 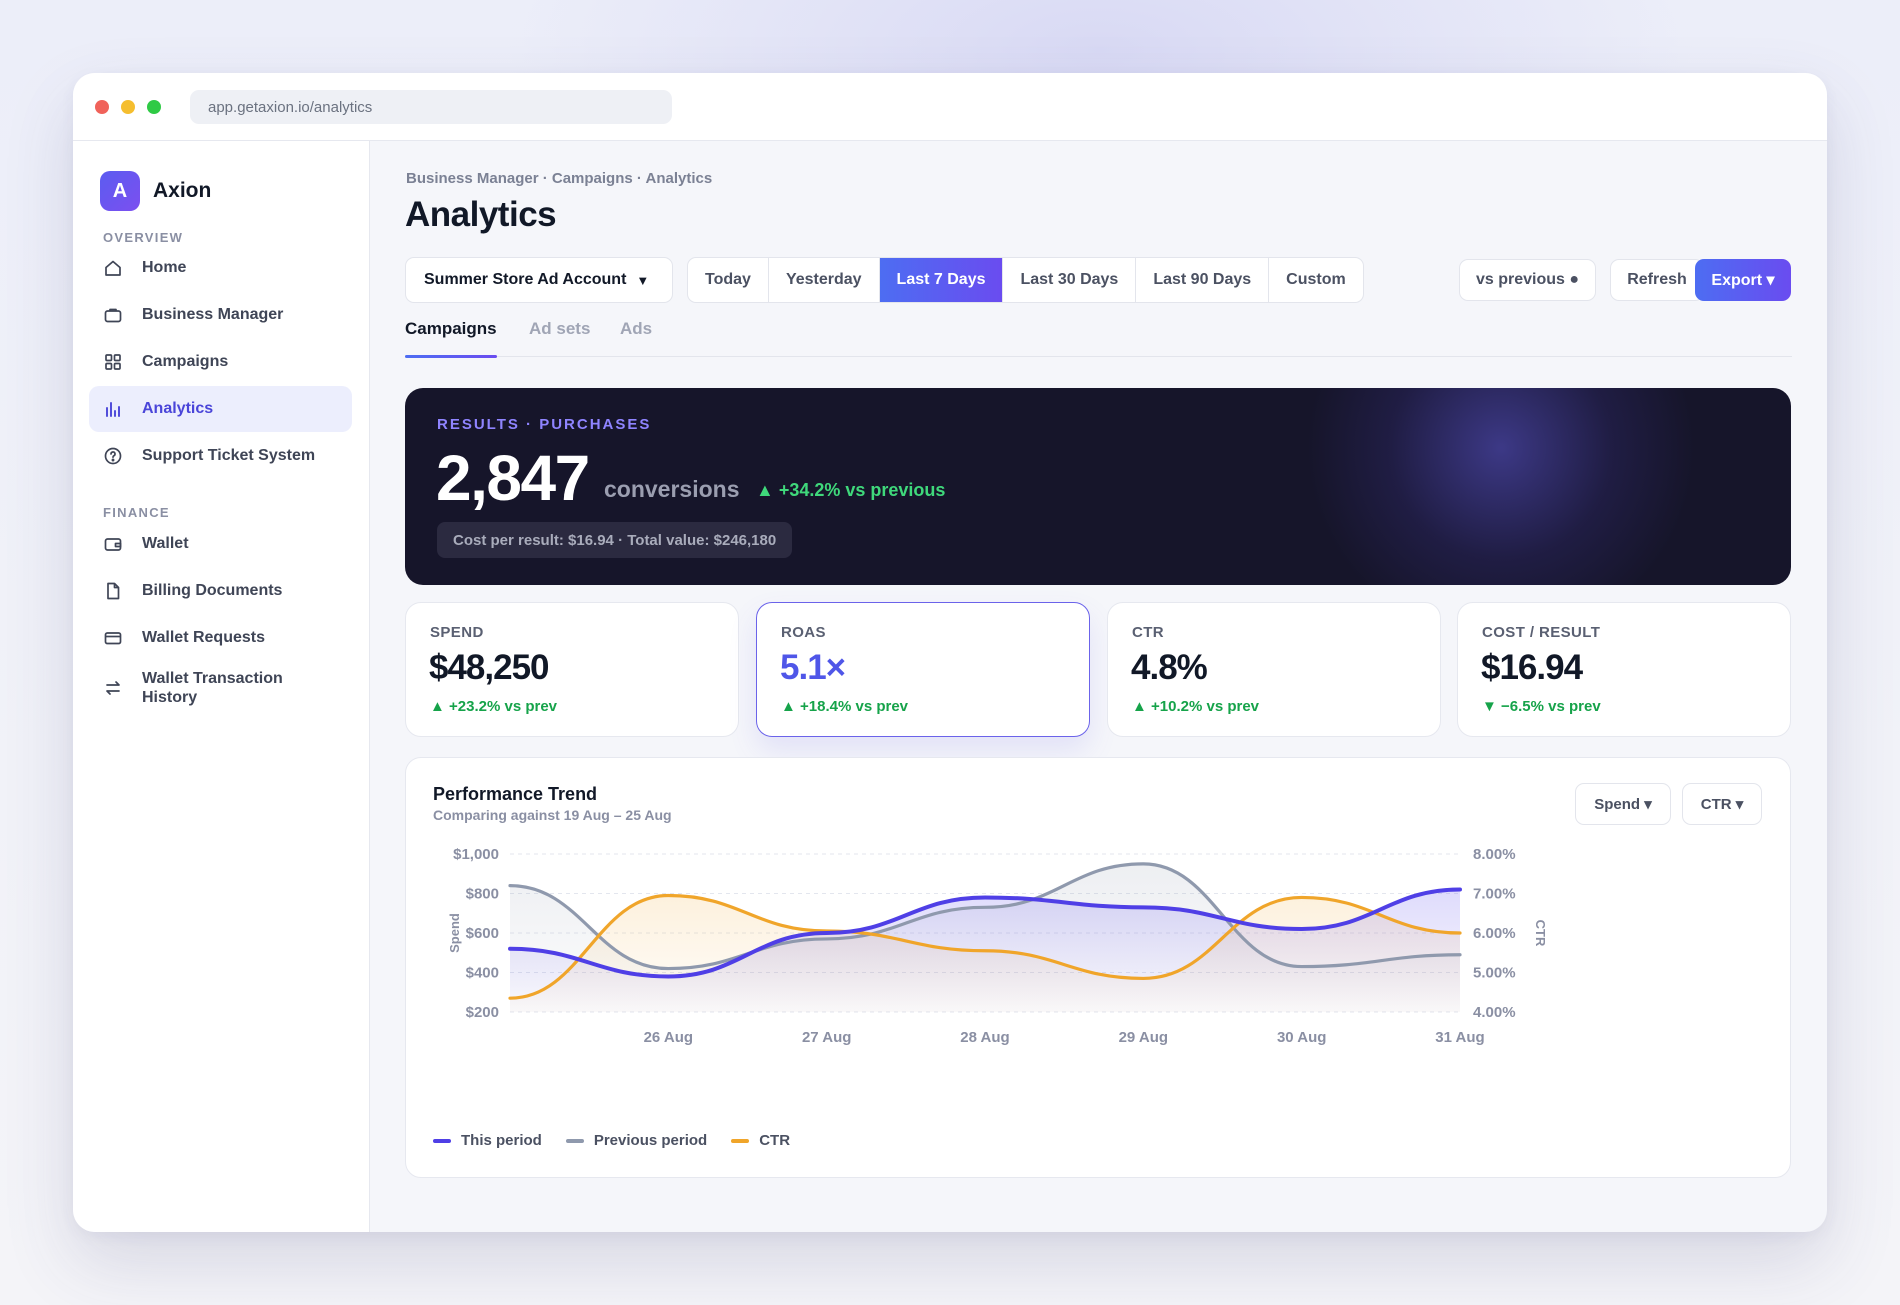 What do you see at coordinates (220, 544) in the screenshot?
I see `sidebar-item-wallet: Wallet` at bounding box center [220, 544].